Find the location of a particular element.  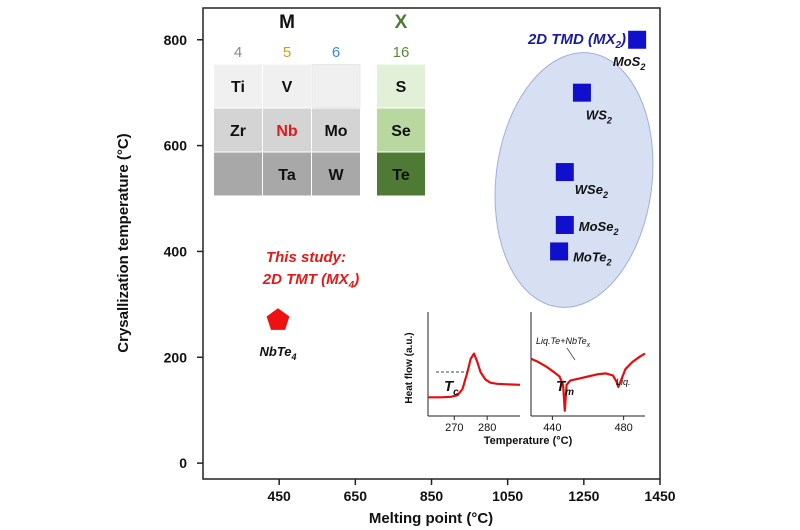

group-number: 16 is located at coordinates (401, 52).